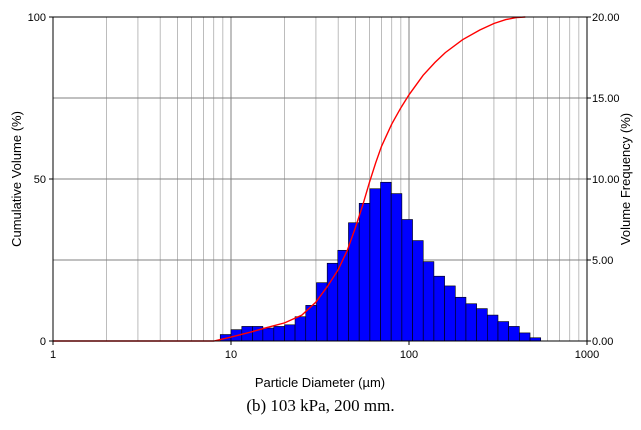 This screenshot has width=641, height=430. Describe the element at coordinates (606, 18) in the screenshot. I see `y-right-tick-label: 20.00` at that location.